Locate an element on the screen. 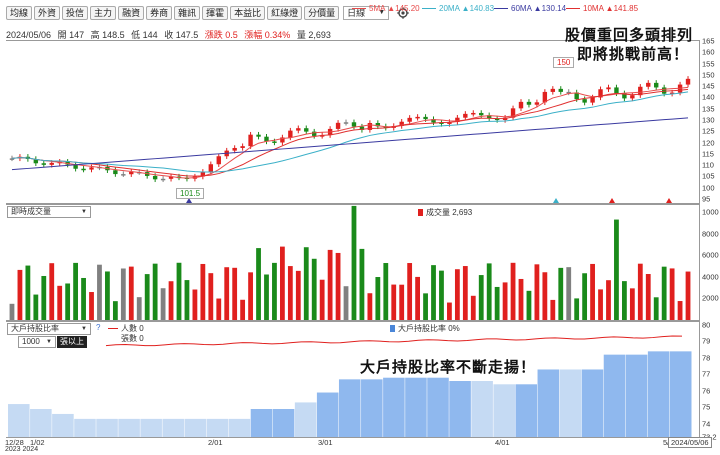 The width and height of the screenshot is (720, 455). info-high: 高 148.5 is located at coordinates (107, 35).